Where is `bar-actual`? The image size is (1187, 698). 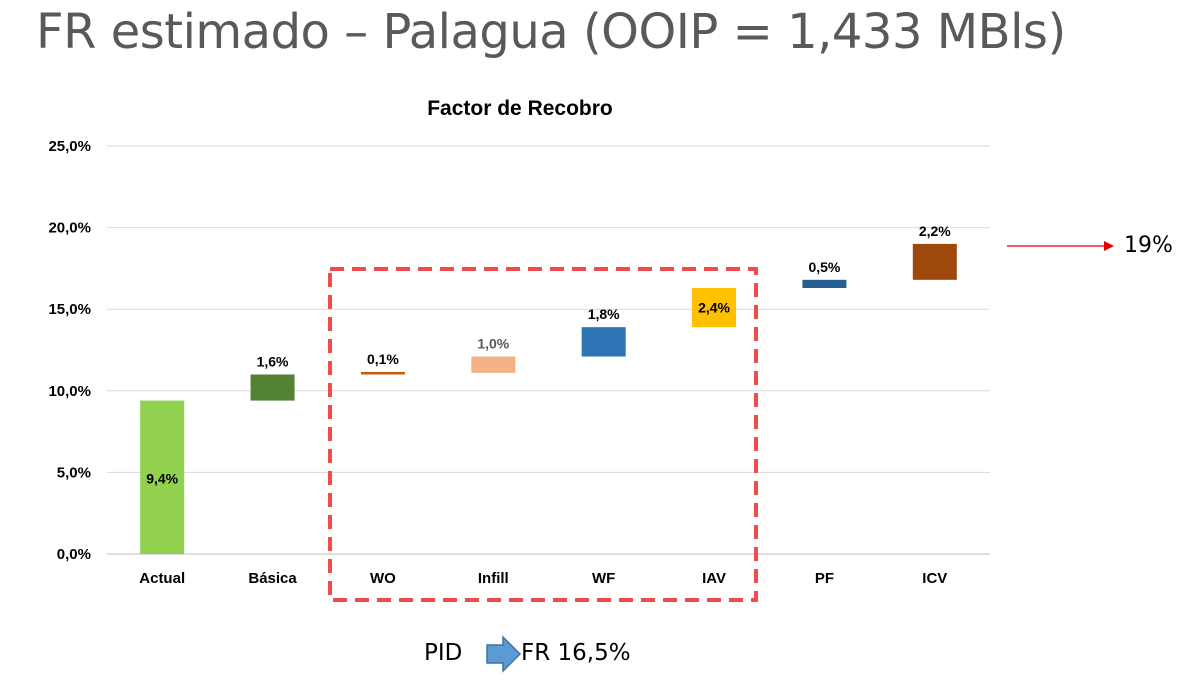
bar-actual is located at coordinates (162, 477).